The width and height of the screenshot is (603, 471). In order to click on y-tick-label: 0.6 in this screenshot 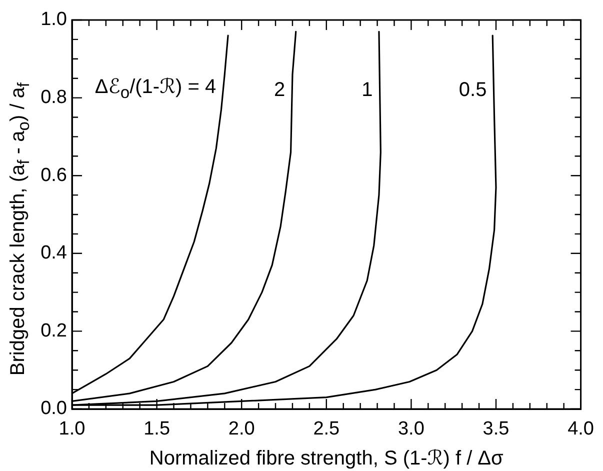, I will do `click(53, 175)`.